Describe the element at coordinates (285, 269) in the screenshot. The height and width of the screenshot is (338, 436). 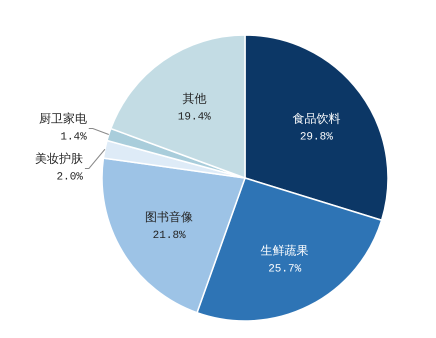
I see `data-label: 25.7%` at that location.